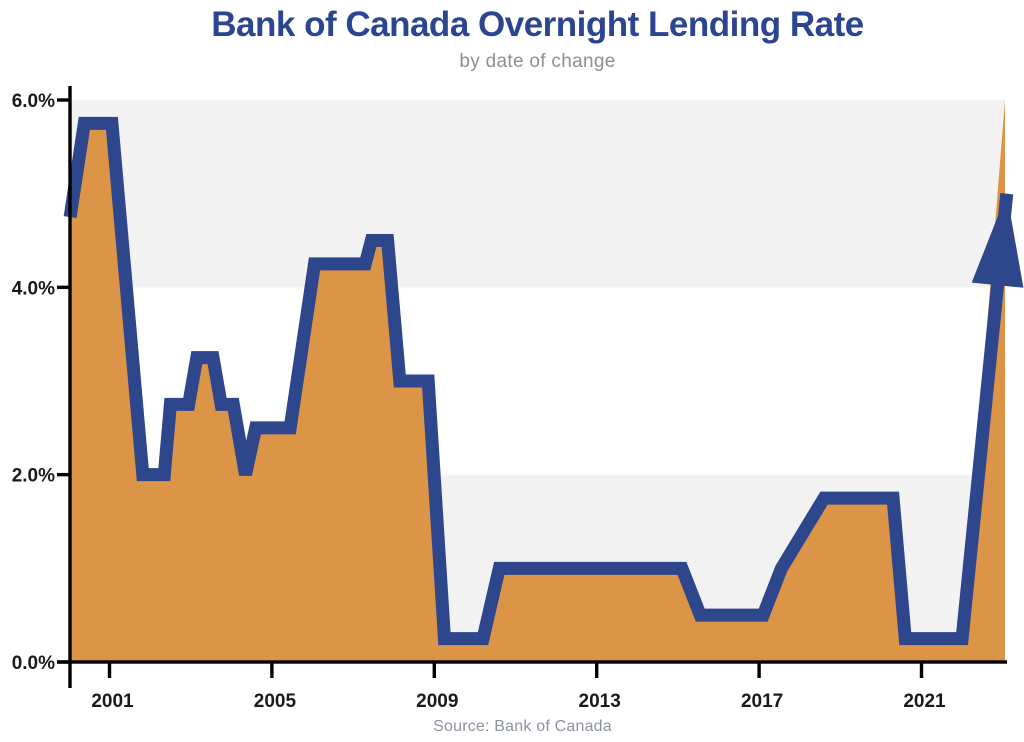  What do you see at coordinates (600, 701) in the screenshot?
I see `x-tick-label: 2013` at bounding box center [600, 701].